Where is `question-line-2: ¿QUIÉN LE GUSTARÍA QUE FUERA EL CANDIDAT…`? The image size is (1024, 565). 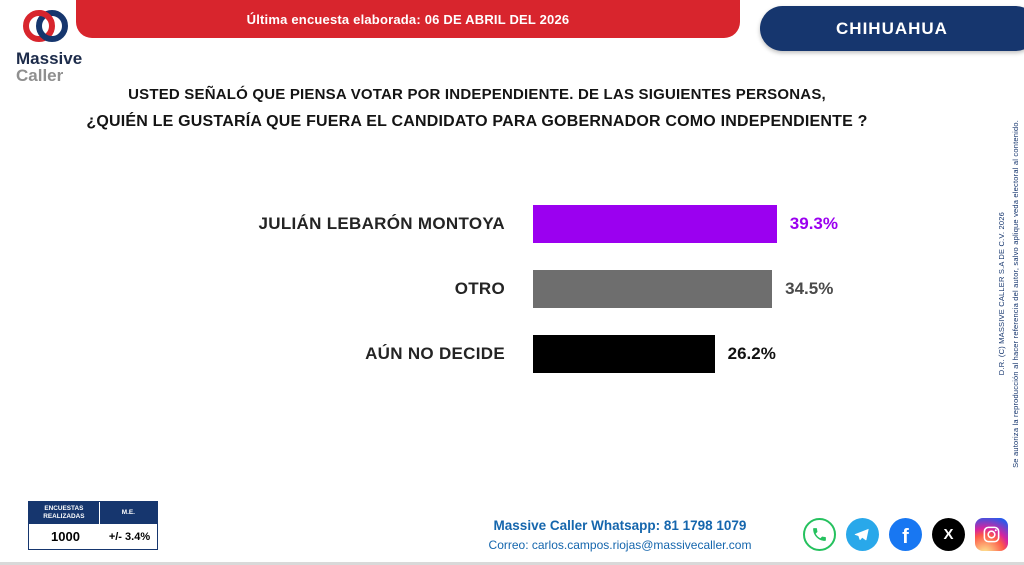 question-line-2: ¿QUIÉN LE GUSTARÍA QUE FUERA EL CANDIDAT… is located at coordinates (477, 121).